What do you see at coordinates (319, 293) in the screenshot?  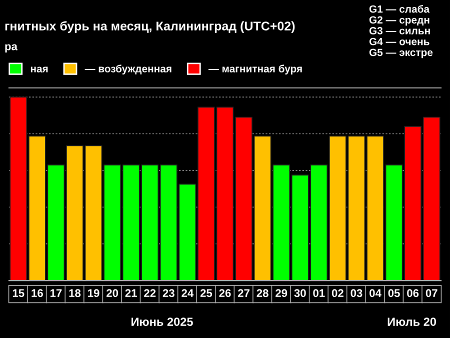 I see `x-tick-label: 01` at bounding box center [319, 293].